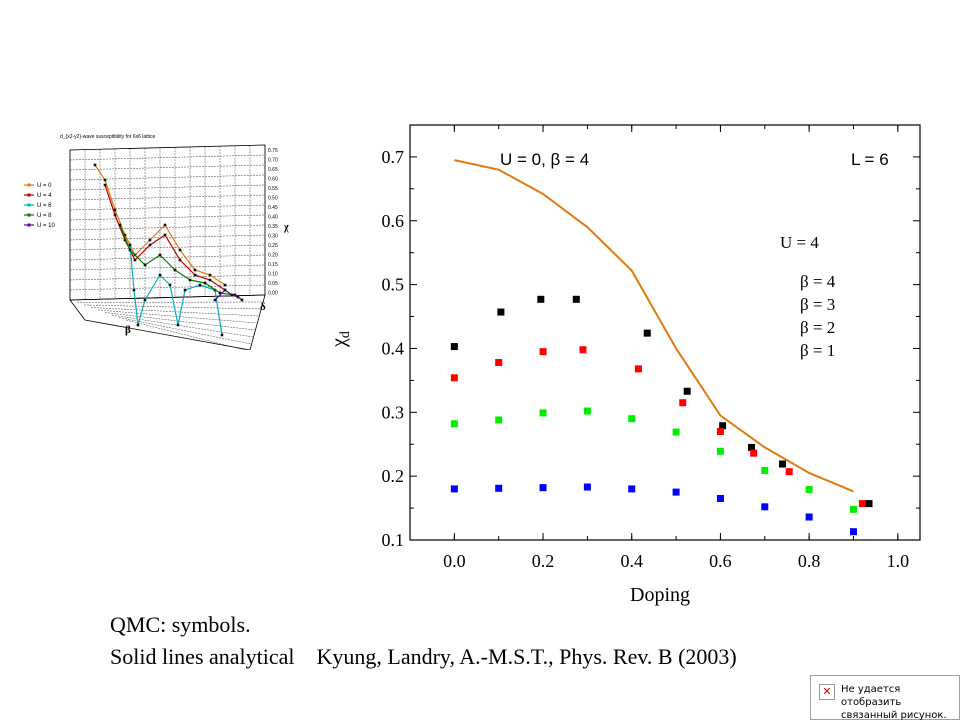  Describe the element at coordinates (180, 624) in the screenshot. I see `caption-line-1: QMC: symbols.` at that location.